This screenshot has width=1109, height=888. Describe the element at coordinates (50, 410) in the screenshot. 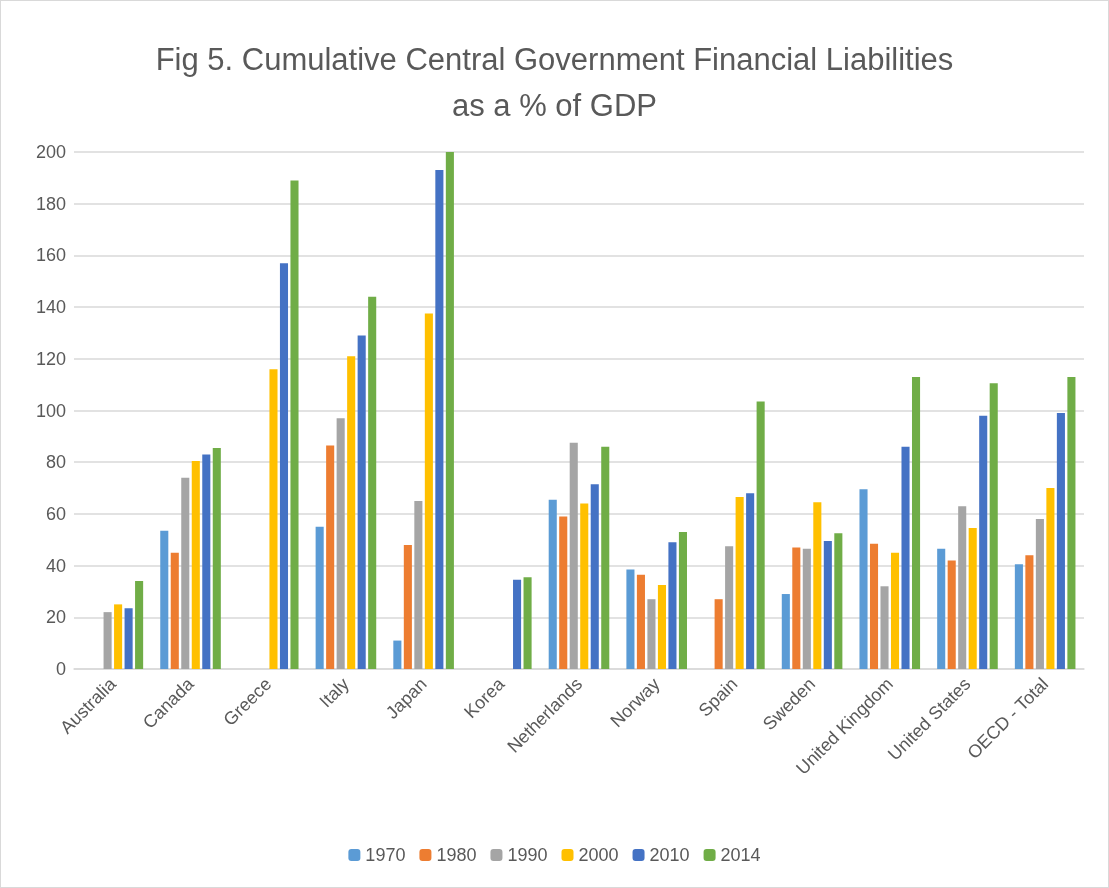

I see `y-tick-label: 100` at that location.